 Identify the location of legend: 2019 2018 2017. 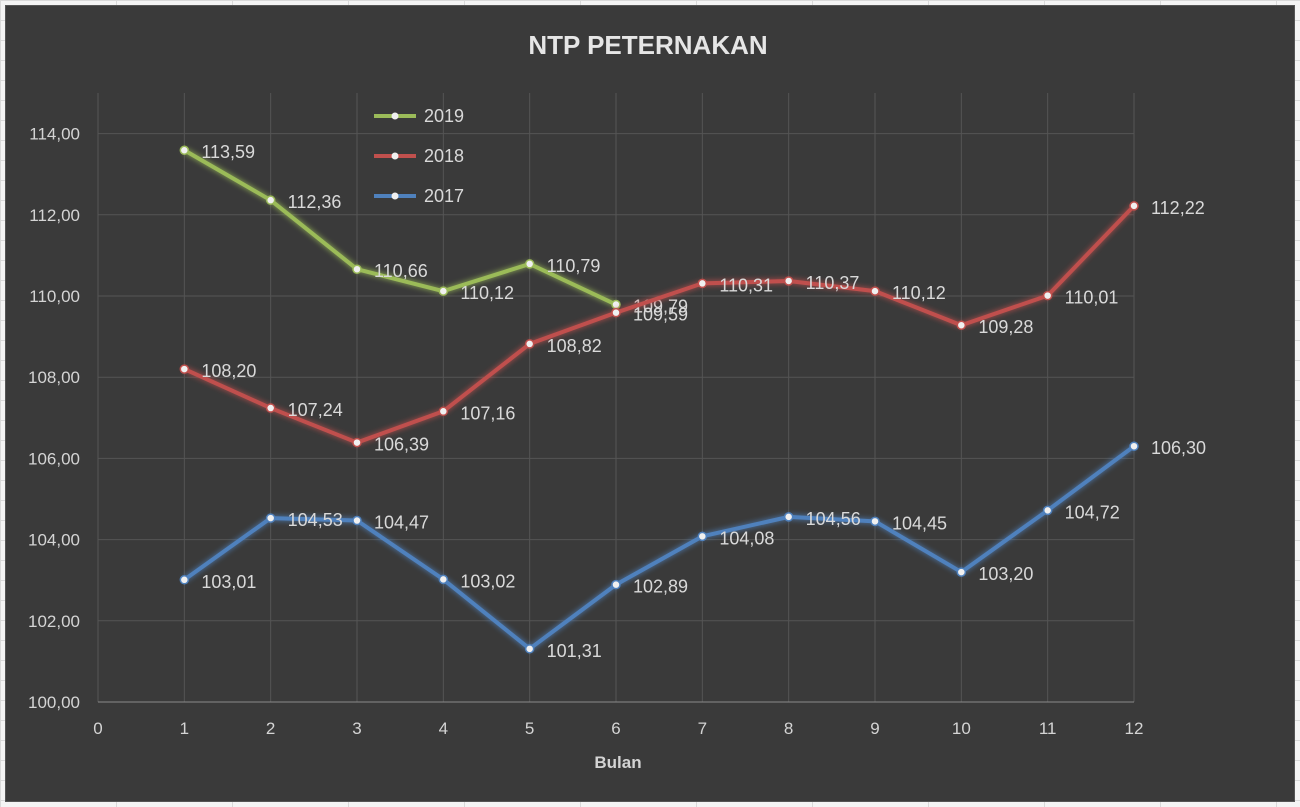
(419, 156).